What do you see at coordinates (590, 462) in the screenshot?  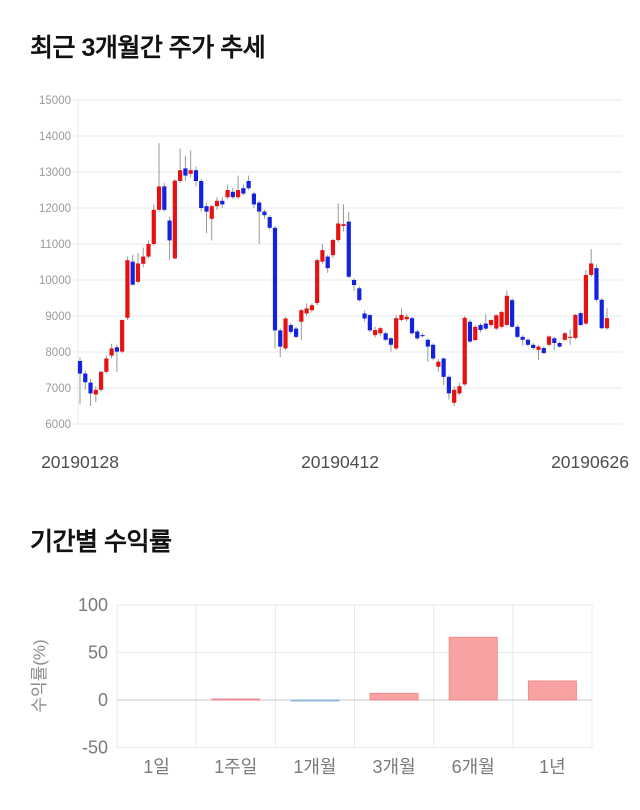 I see `price-x-tick-label: 20190626` at bounding box center [590, 462].